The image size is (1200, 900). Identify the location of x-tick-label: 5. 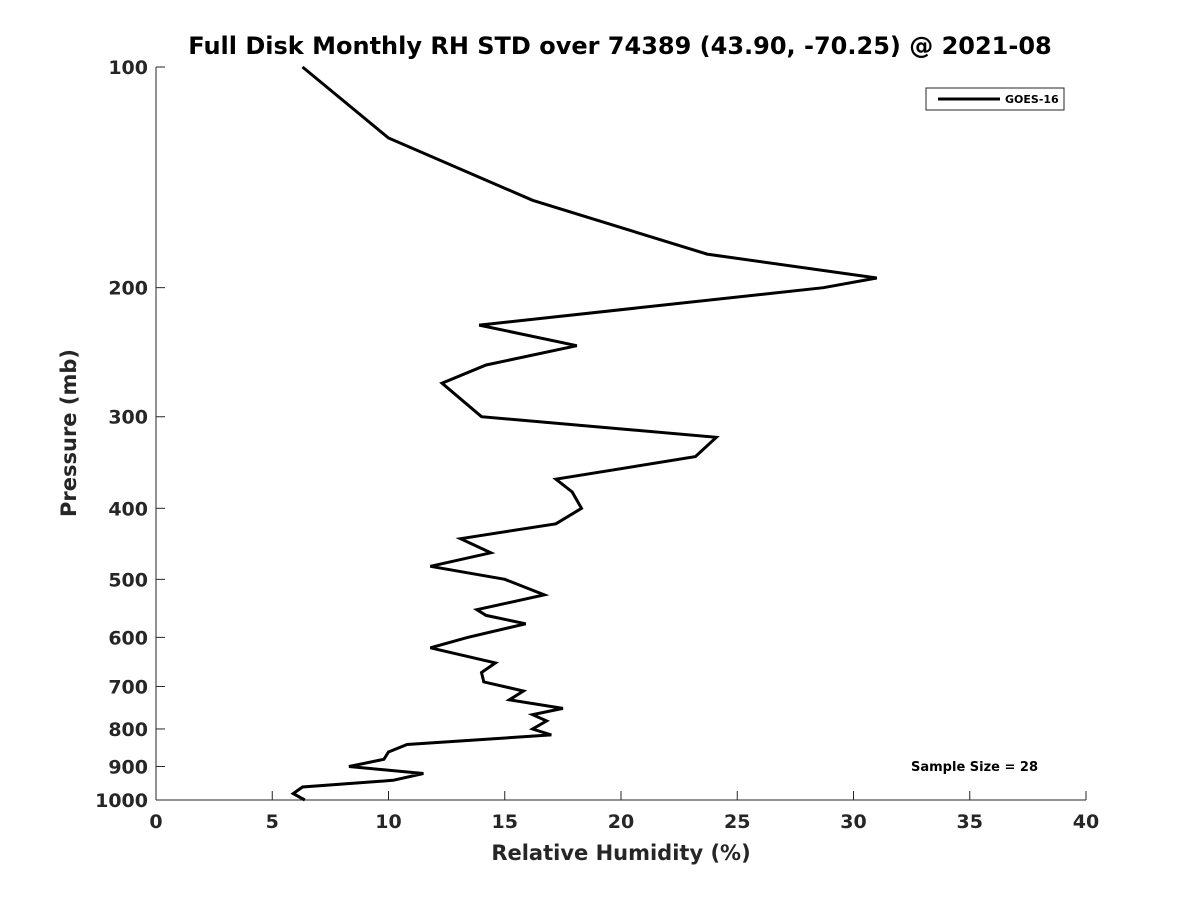
(272, 822).